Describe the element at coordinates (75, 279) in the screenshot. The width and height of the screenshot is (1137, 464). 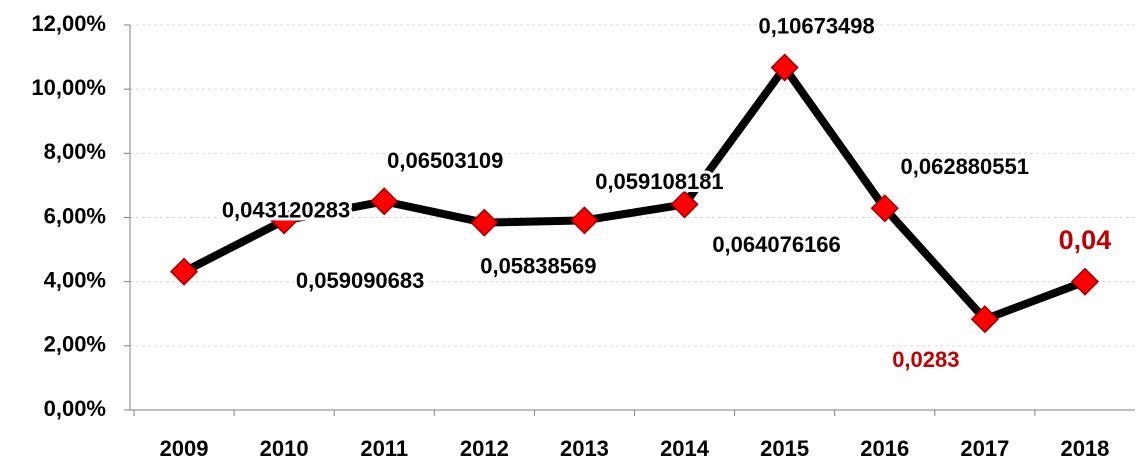
I see `y-tick-label: 4,00%` at that location.